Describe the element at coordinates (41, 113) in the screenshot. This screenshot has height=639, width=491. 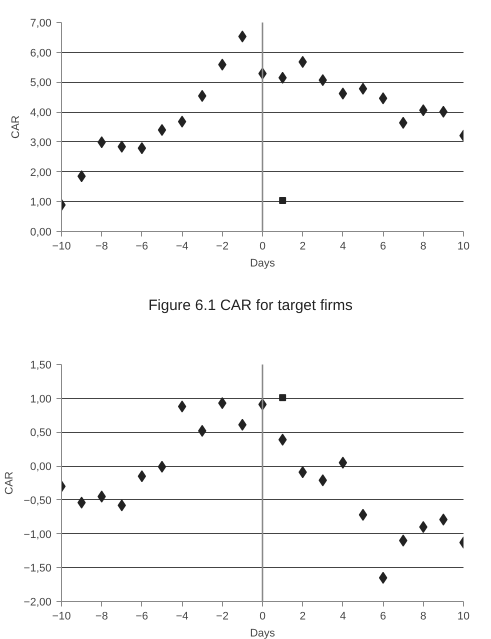
I see `y-tick-label: 4,00` at that location.